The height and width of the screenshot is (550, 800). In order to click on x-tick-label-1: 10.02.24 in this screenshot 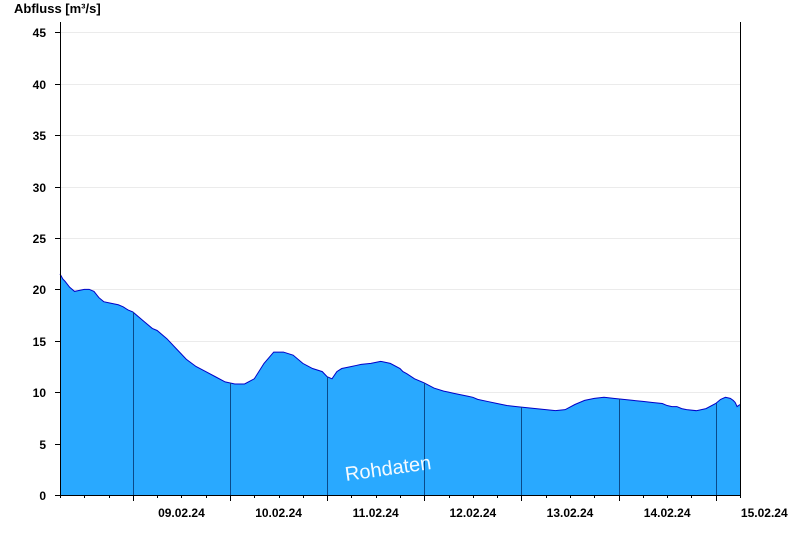, I will do `click(278, 513)`.